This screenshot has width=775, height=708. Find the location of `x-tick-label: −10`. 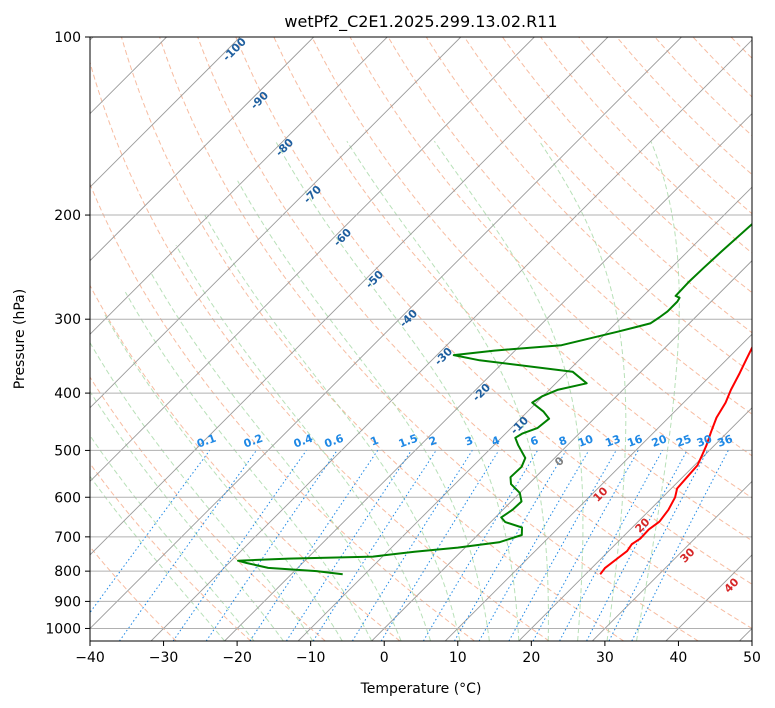

x-tick-label: −10 is located at coordinates (311, 658).